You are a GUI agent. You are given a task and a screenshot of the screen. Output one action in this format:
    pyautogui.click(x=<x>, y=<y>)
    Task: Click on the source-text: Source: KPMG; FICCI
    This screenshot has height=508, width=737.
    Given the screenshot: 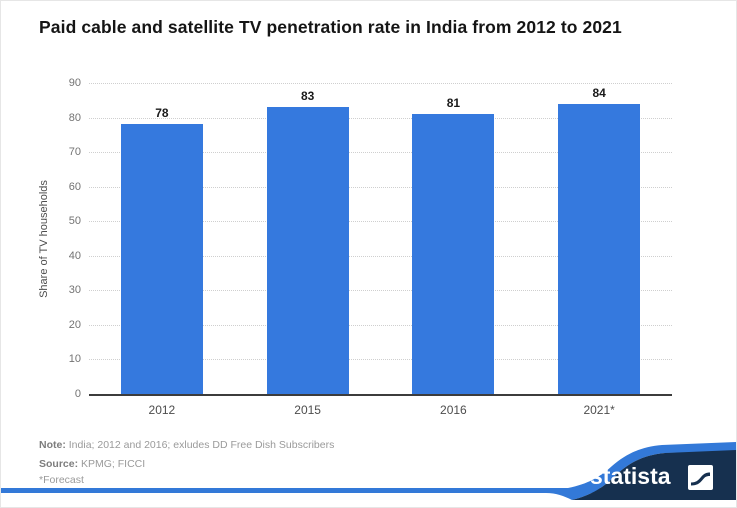 What is the action you would take?
    pyautogui.click(x=92, y=464)
    